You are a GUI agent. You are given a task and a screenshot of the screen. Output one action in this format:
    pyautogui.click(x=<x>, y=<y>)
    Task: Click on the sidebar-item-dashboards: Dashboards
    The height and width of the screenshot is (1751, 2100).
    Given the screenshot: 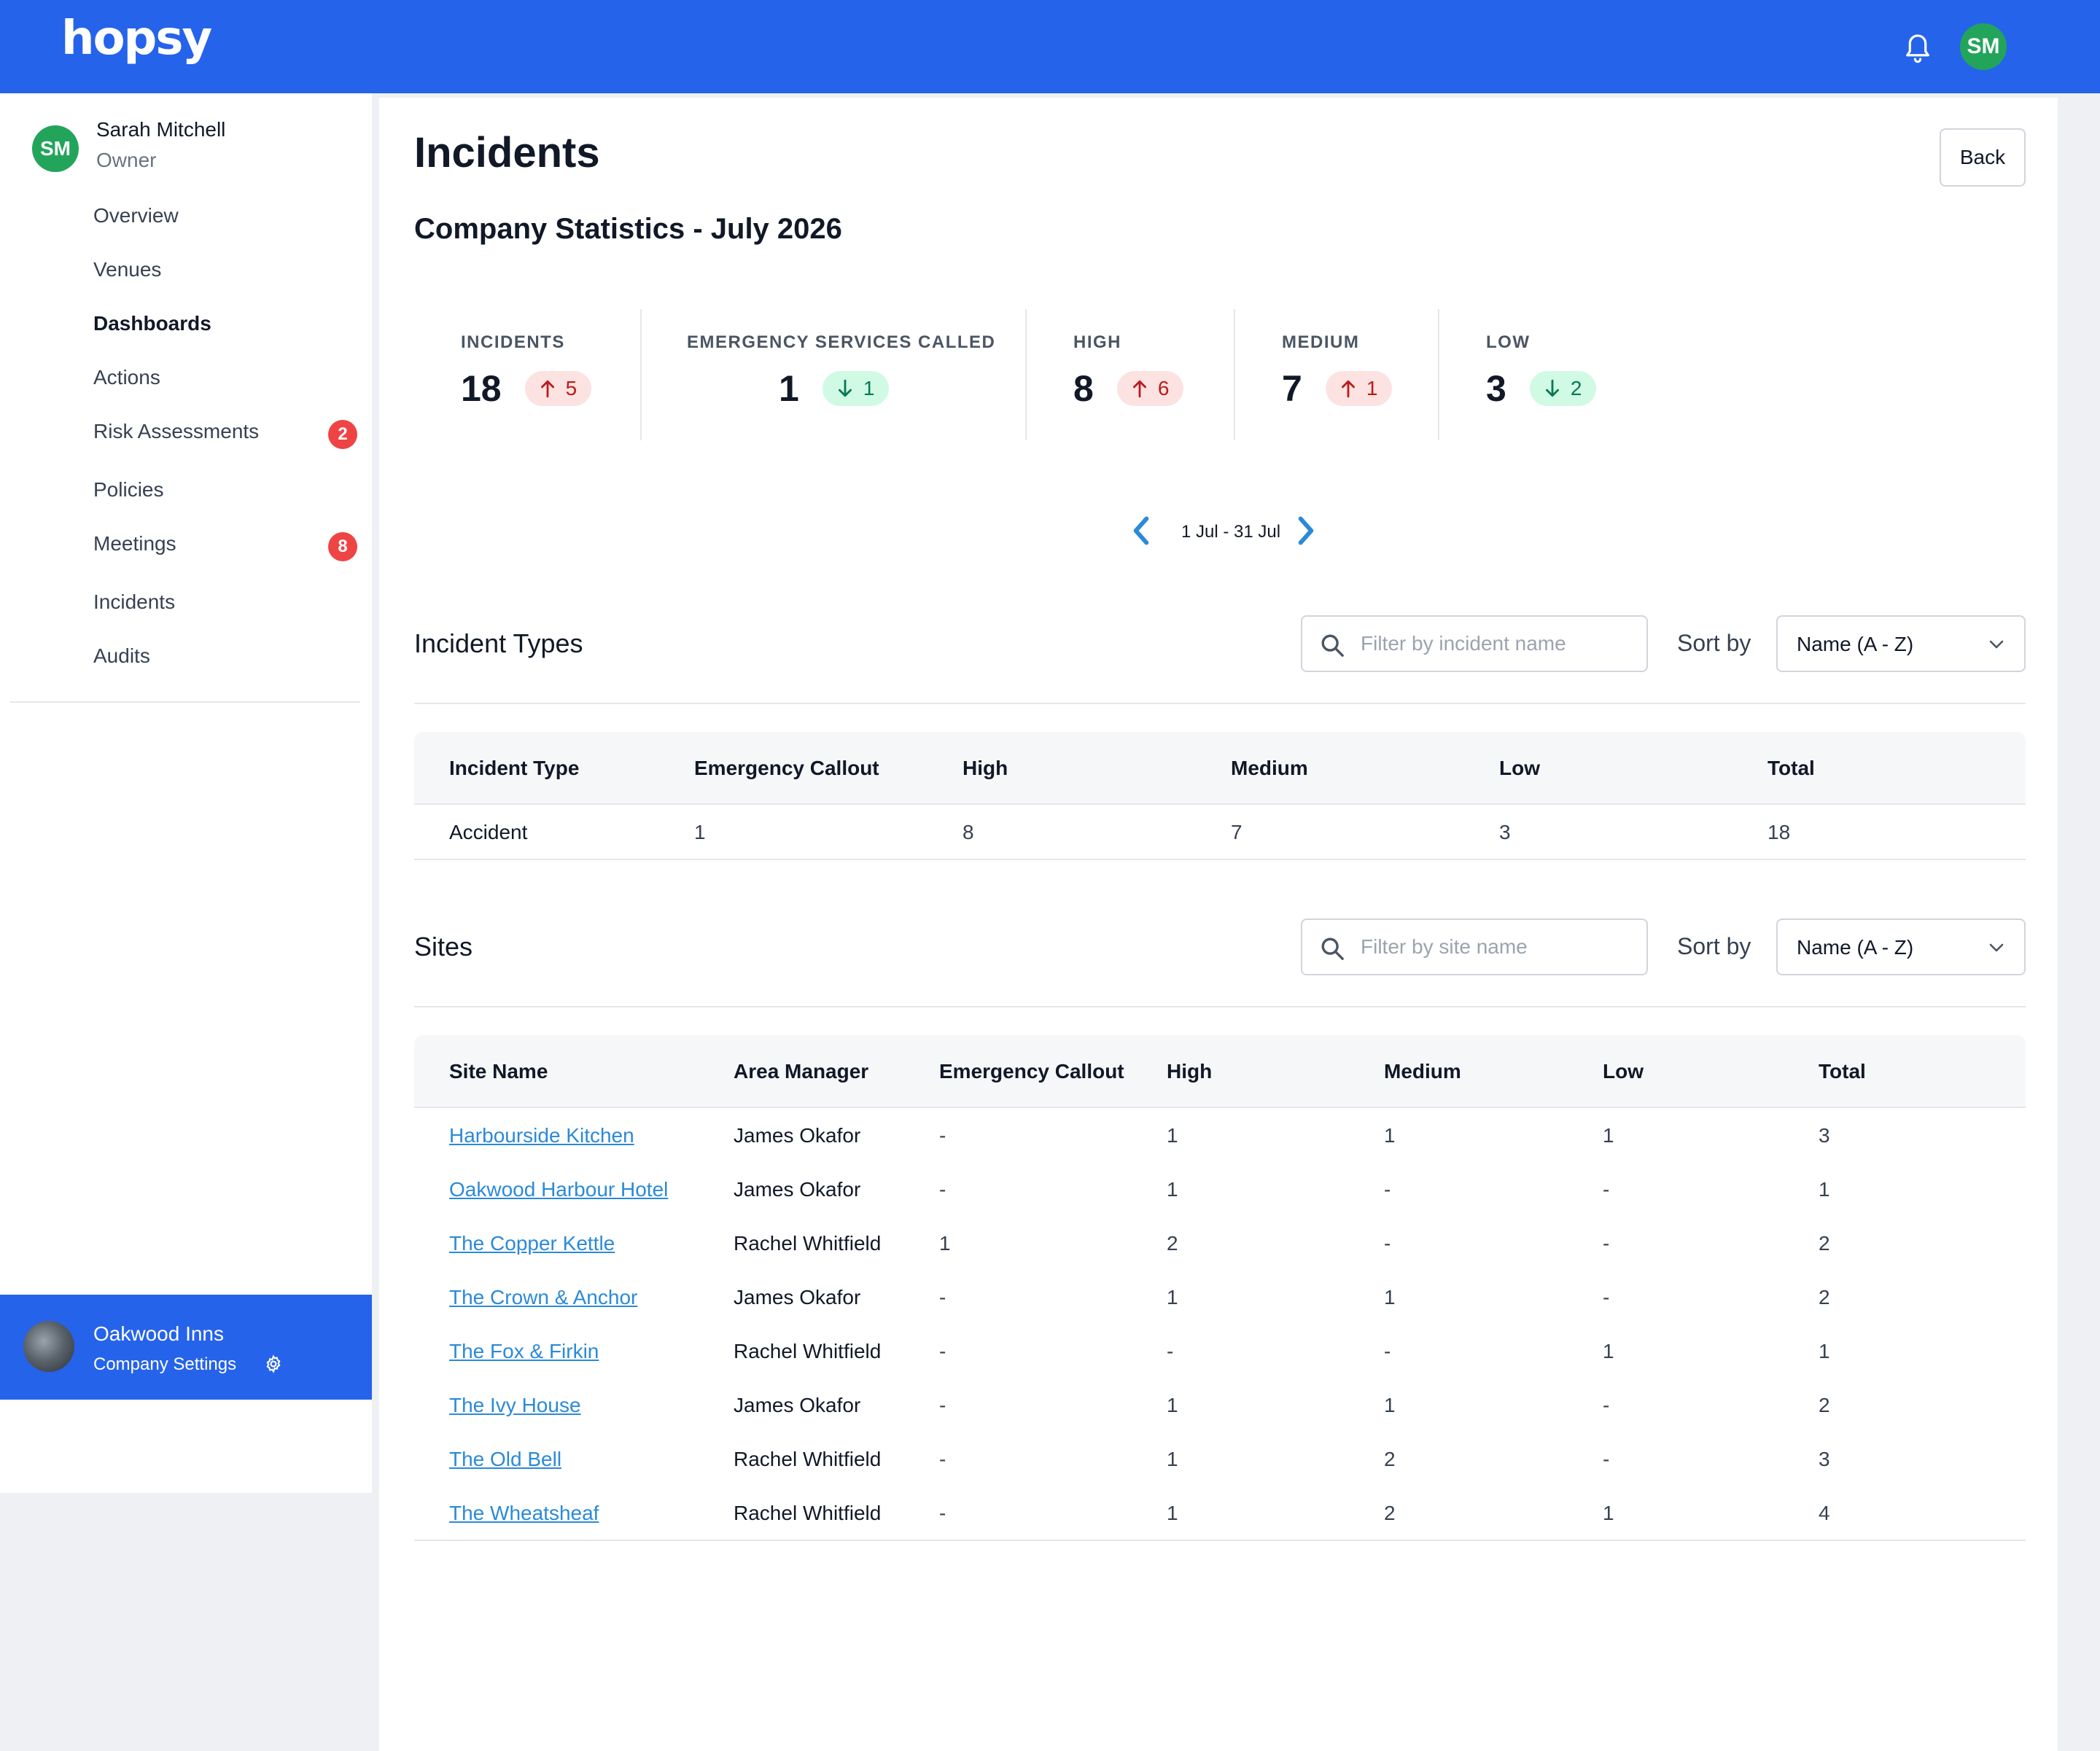 What is the action you would take?
    pyautogui.click(x=152, y=323)
    